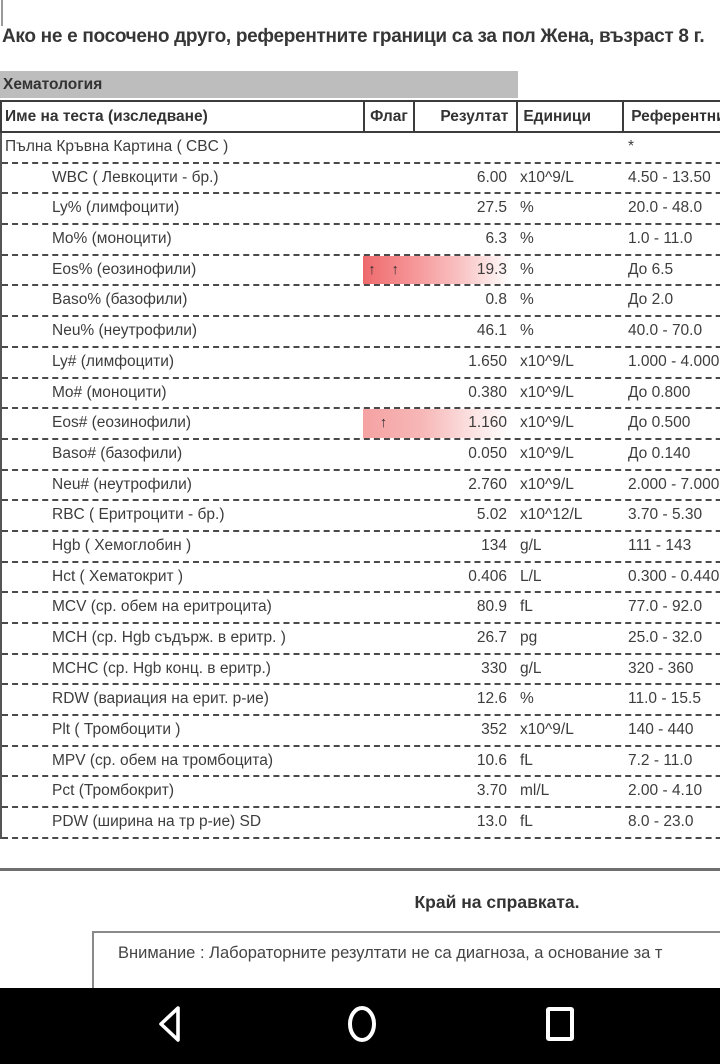 This screenshot has height=1064, width=720. Describe the element at coordinates (487, 423) in the screenshot. I see `result-cell: 1.160` at that location.